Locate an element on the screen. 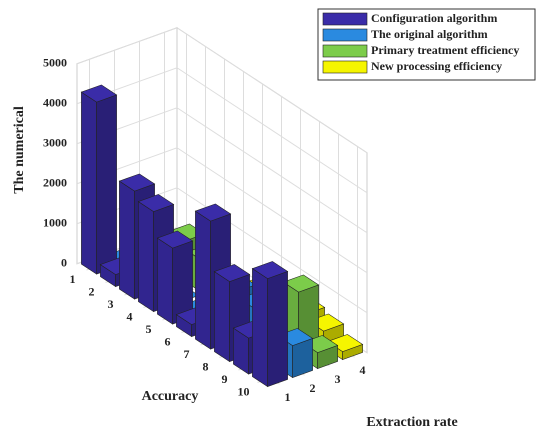 Image resolution: width=538 pixels, height=437 pixels. y-tick-label: 3 is located at coordinates (338, 379).